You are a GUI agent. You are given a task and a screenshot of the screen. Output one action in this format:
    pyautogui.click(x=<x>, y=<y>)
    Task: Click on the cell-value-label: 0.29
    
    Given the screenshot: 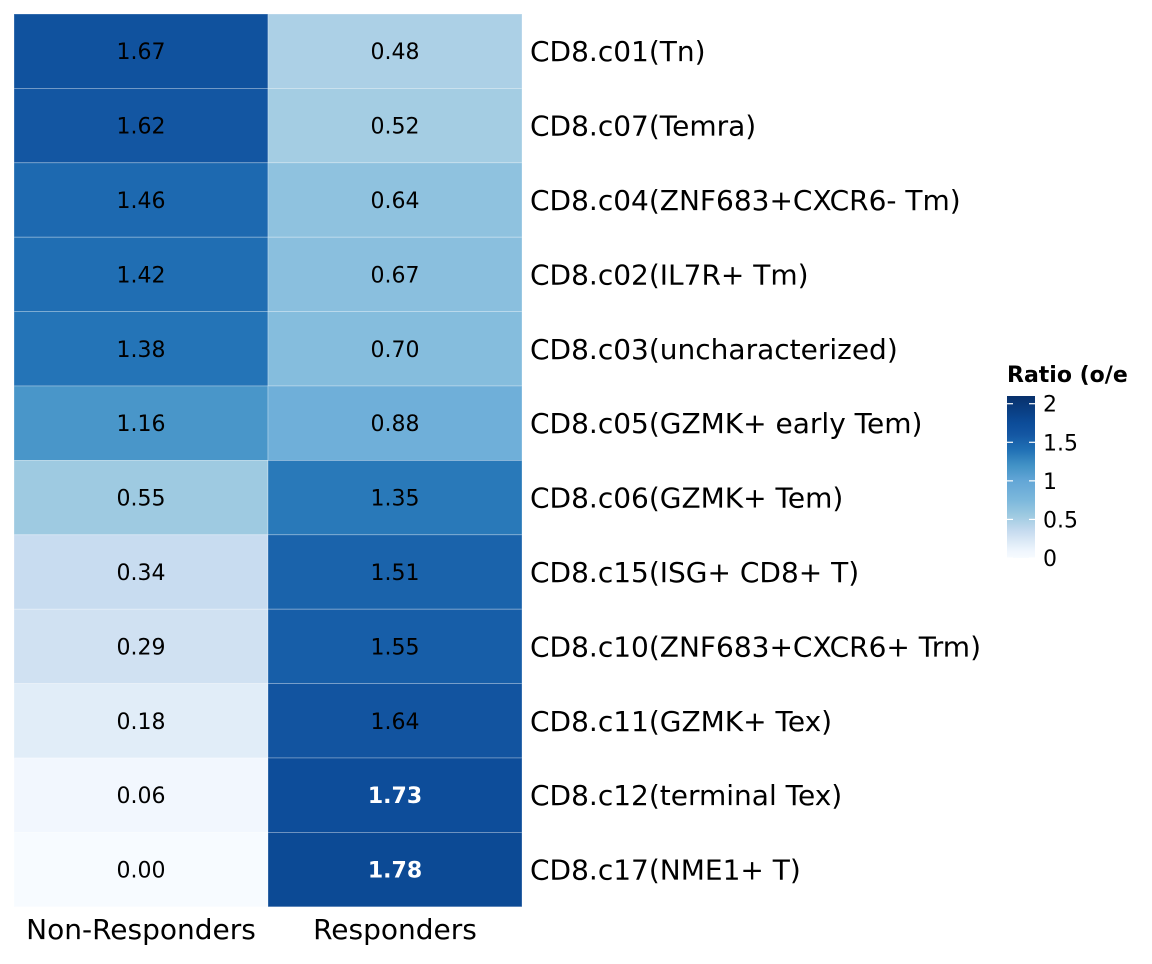 What is the action you would take?
    pyautogui.click(x=141, y=647)
    